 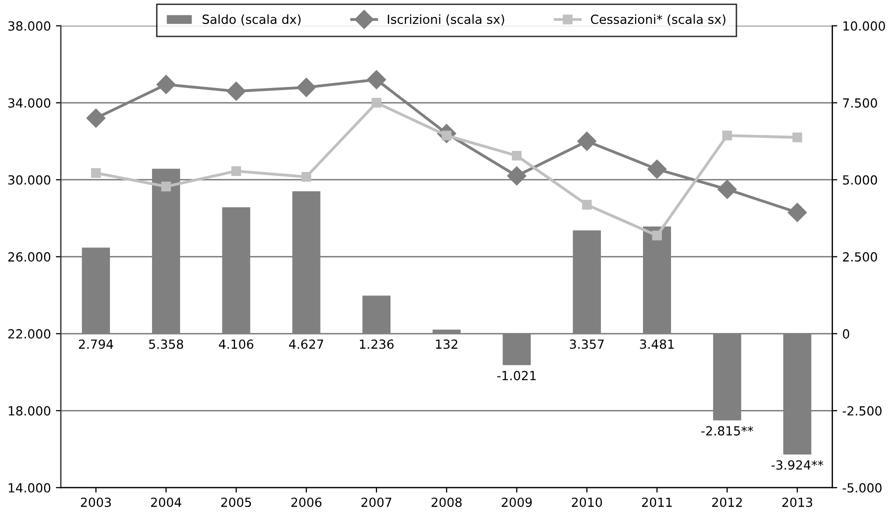 What do you see at coordinates (306, 503) in the screenshot?
I see `x-tick-label: 2006` at bounding box center [306, 503].